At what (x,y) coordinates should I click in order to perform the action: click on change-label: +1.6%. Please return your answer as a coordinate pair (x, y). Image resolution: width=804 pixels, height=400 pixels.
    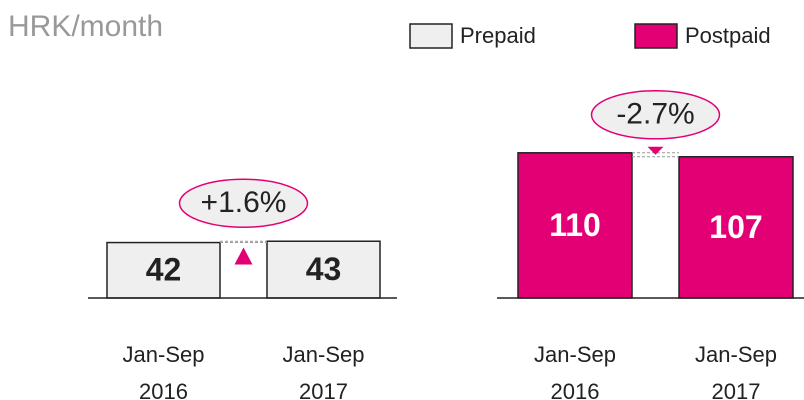
    Looking at the image, I should click on (244, 202).